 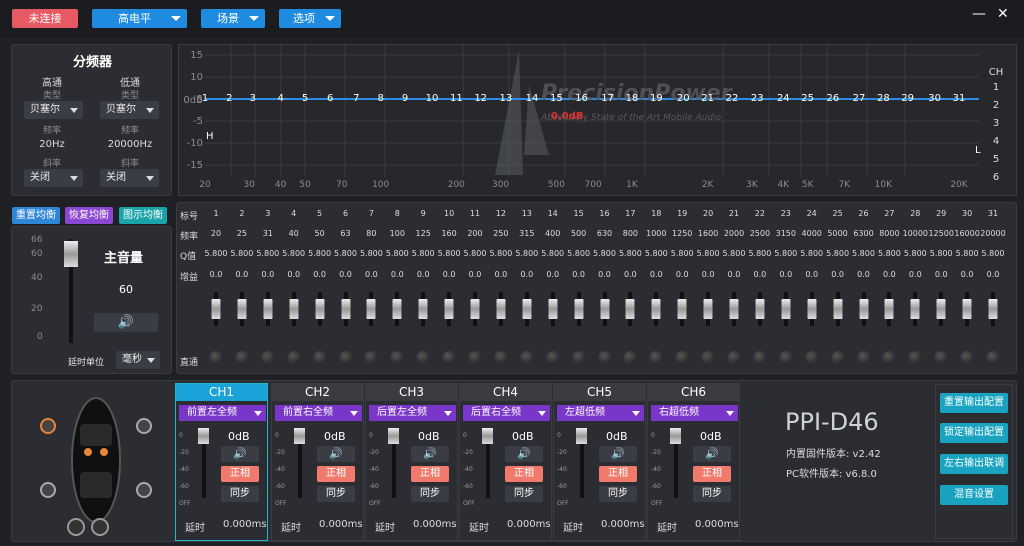 I want to click on band-freq: 2000, so click(x=734, y=233).